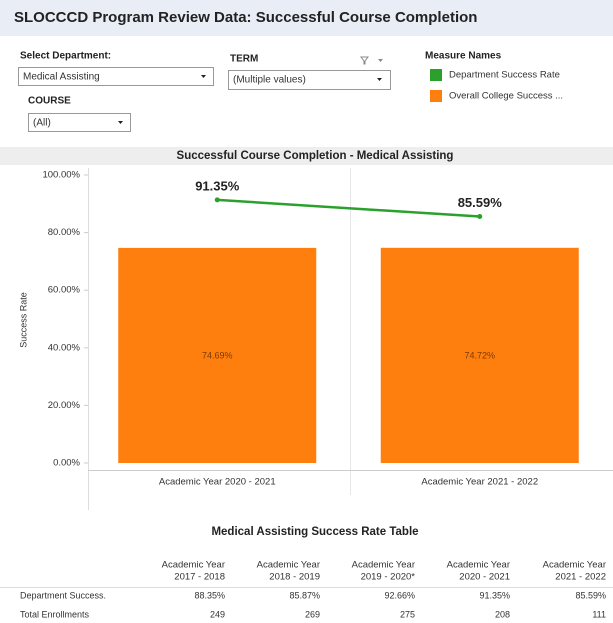 The height and width of the screenshot is (623, 613). Describe the element at coordinates (388, 577) in the screenshot. I see `column-header: 2019 - 2020*` at that location.